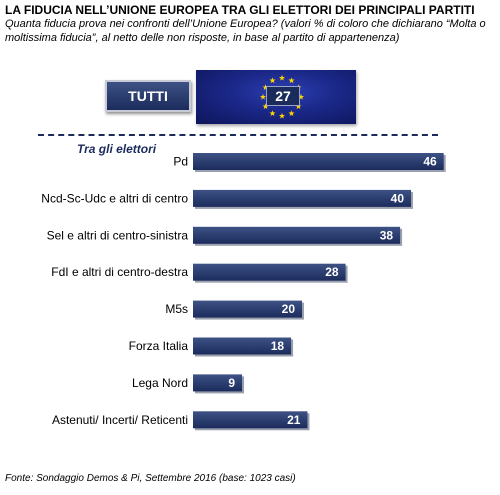  I want to click on section-divider, so click(238, 135).